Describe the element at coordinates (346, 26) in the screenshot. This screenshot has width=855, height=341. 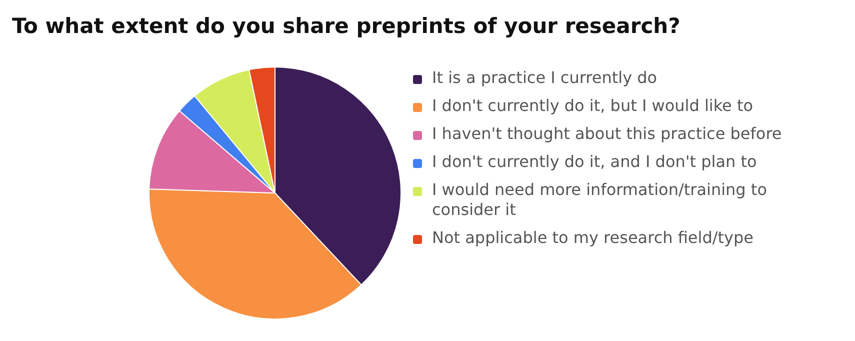
I see `chart-title: To what extent do you share preprints of your research?` at that location.